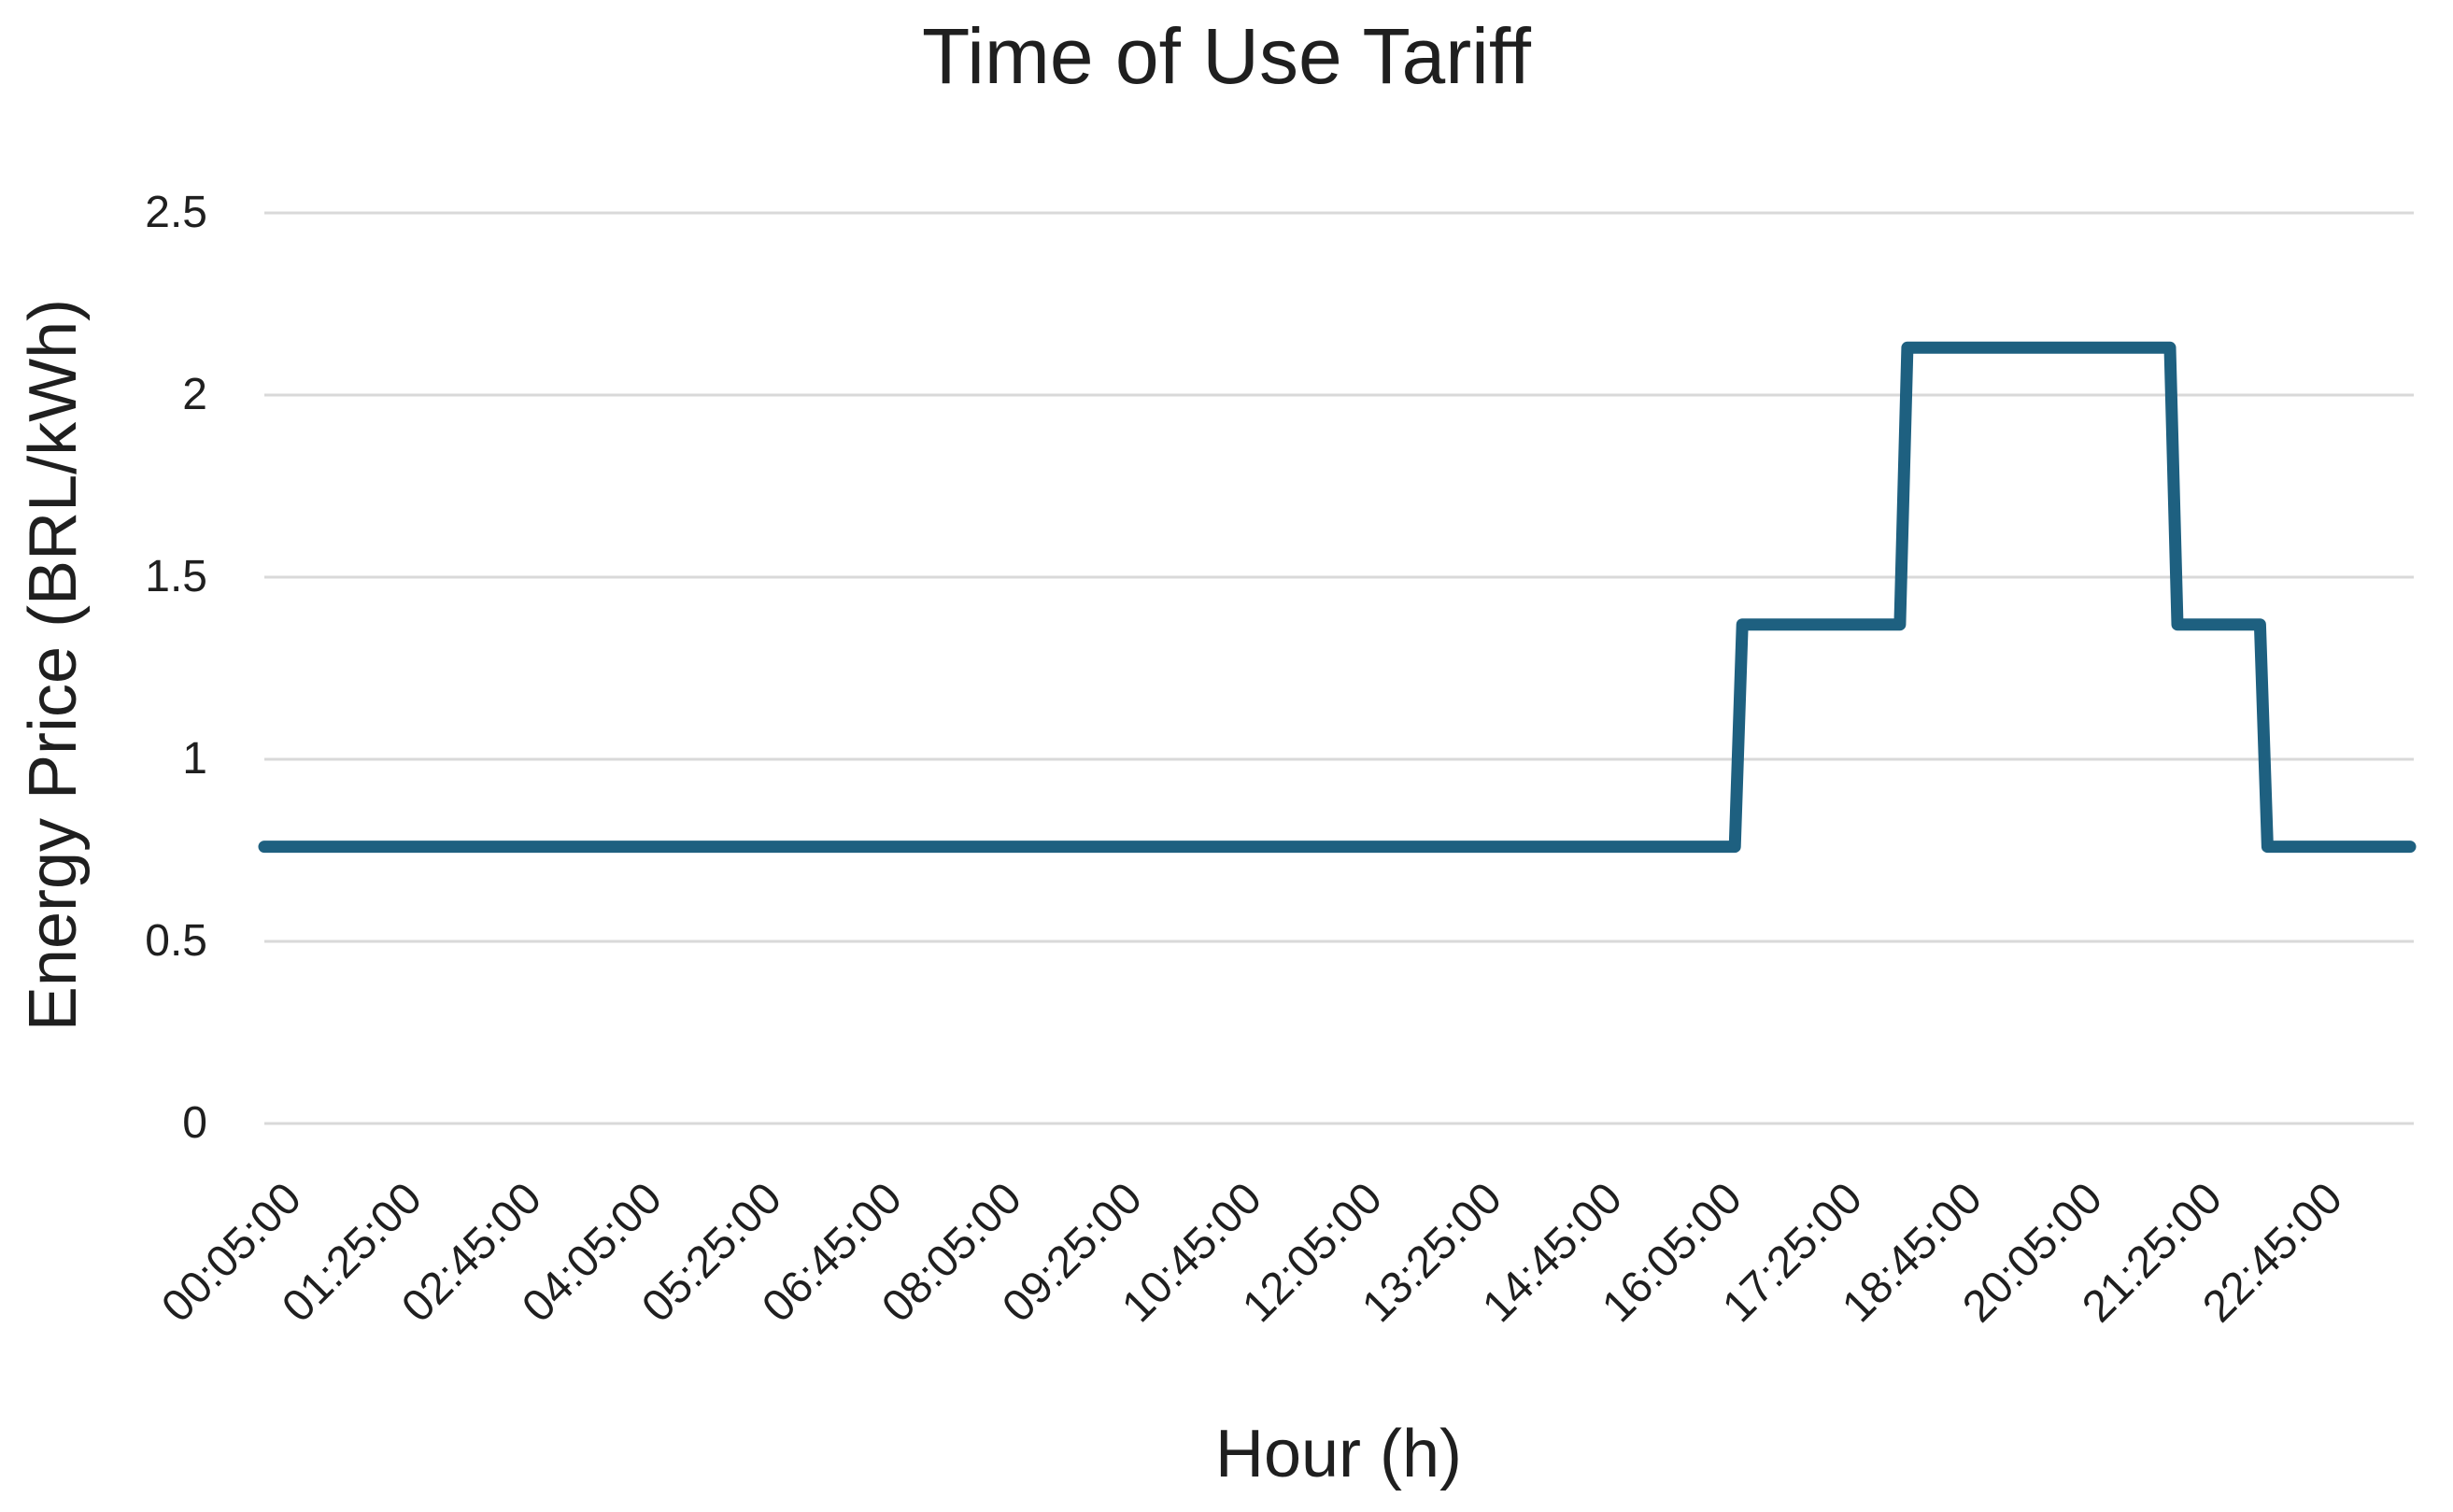 The image size is (2453, 1512). Describe the element at coordinates (195, 759) in the screenshot. I see `y-axis-tick-label: 1` at that location.